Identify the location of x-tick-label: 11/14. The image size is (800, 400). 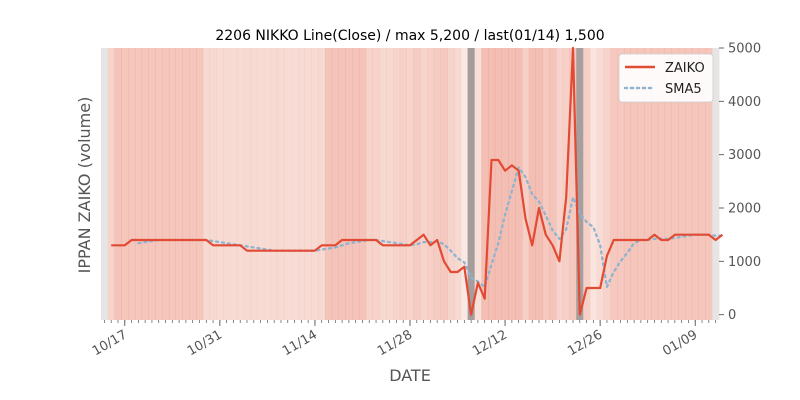
(300, 343).